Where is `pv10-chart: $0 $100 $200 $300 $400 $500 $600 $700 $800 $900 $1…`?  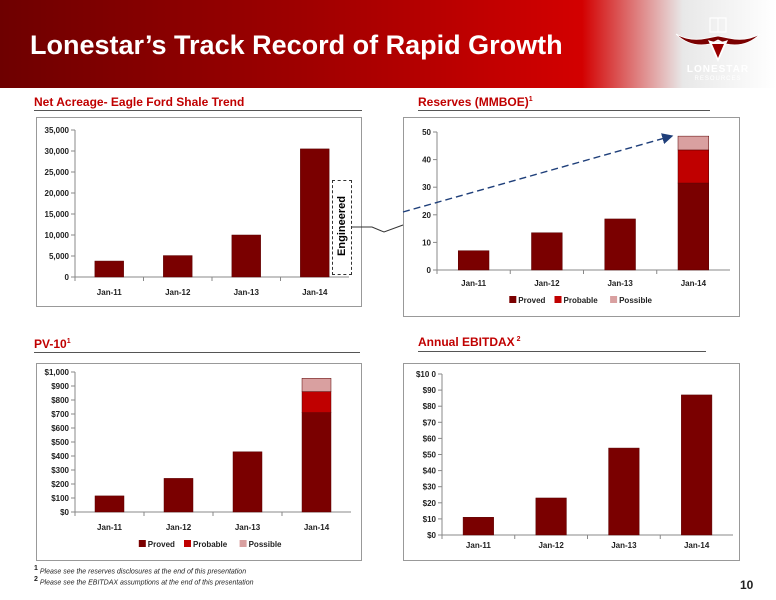 pv10-chart: $0 $100 $200 $300 $400 $500 $600 $700 $800 $900 $1… is located at coordinates (199, 462).